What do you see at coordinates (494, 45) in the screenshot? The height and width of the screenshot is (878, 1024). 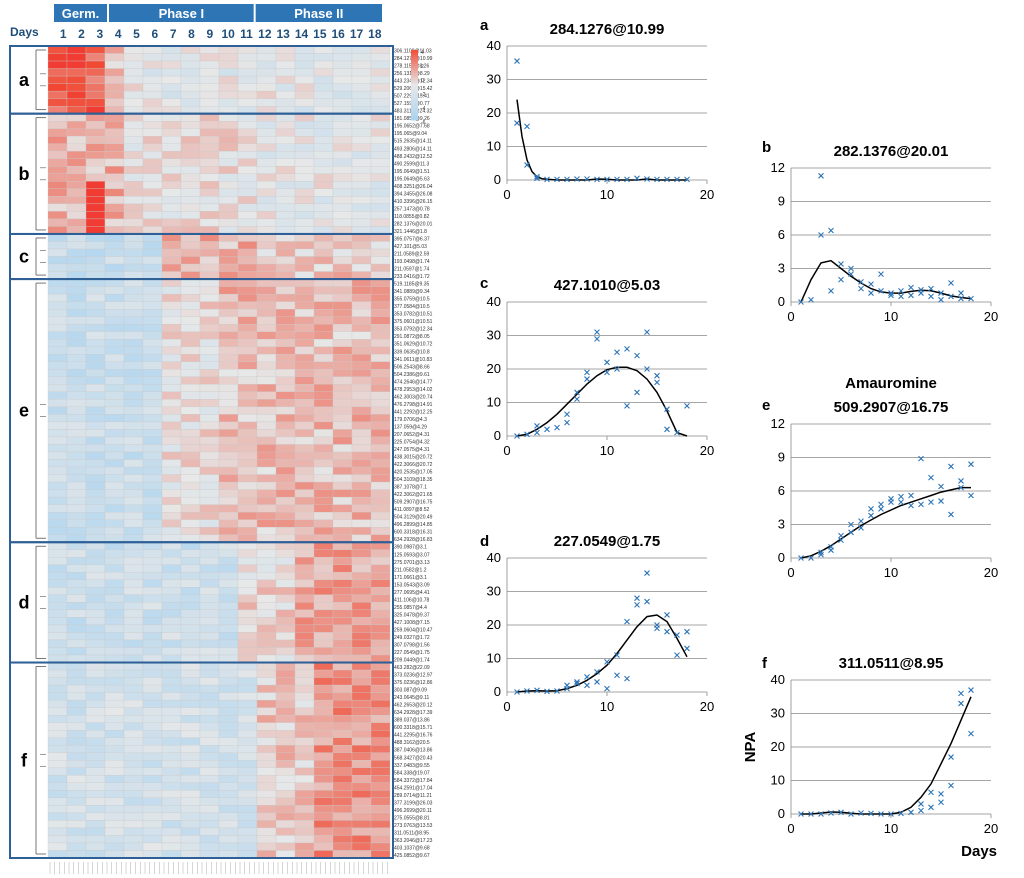 I see `y-tick-label: 40` at bounding box center [494, 45].